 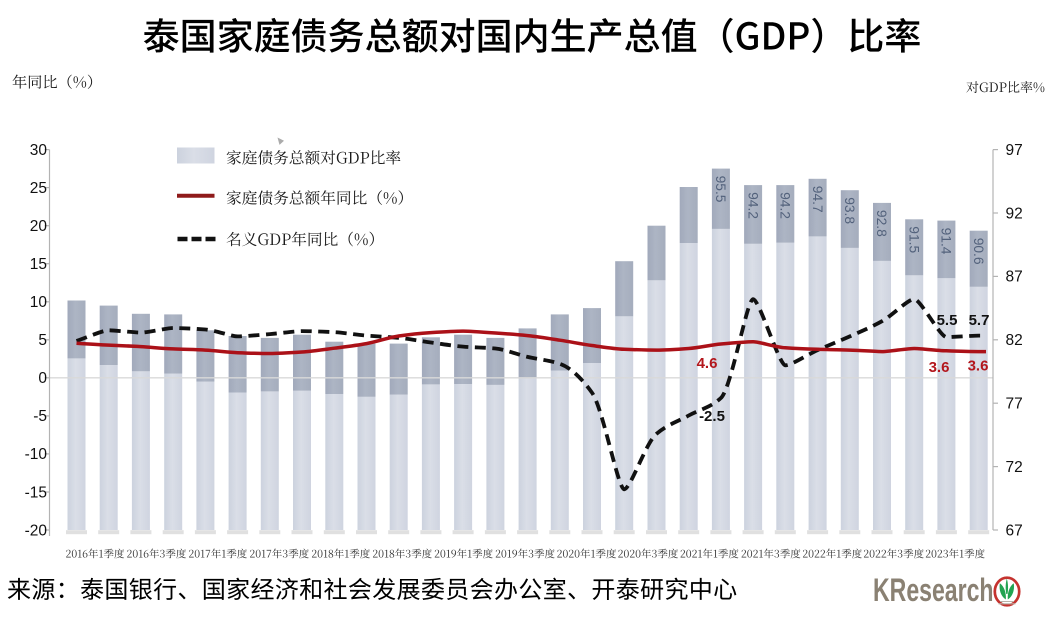 What do you see at coordinates (817, 199) in the screenshot?
I see `svg-text: 94.7` at bounding box center [817, 199].